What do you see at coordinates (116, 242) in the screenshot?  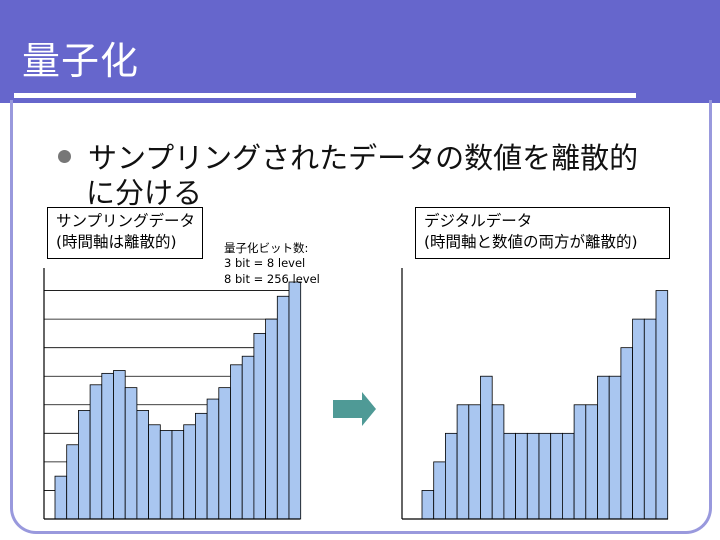 I see `sampled-data-label-line2: (時間軸は離散的)` at bounding box center [116, 242].